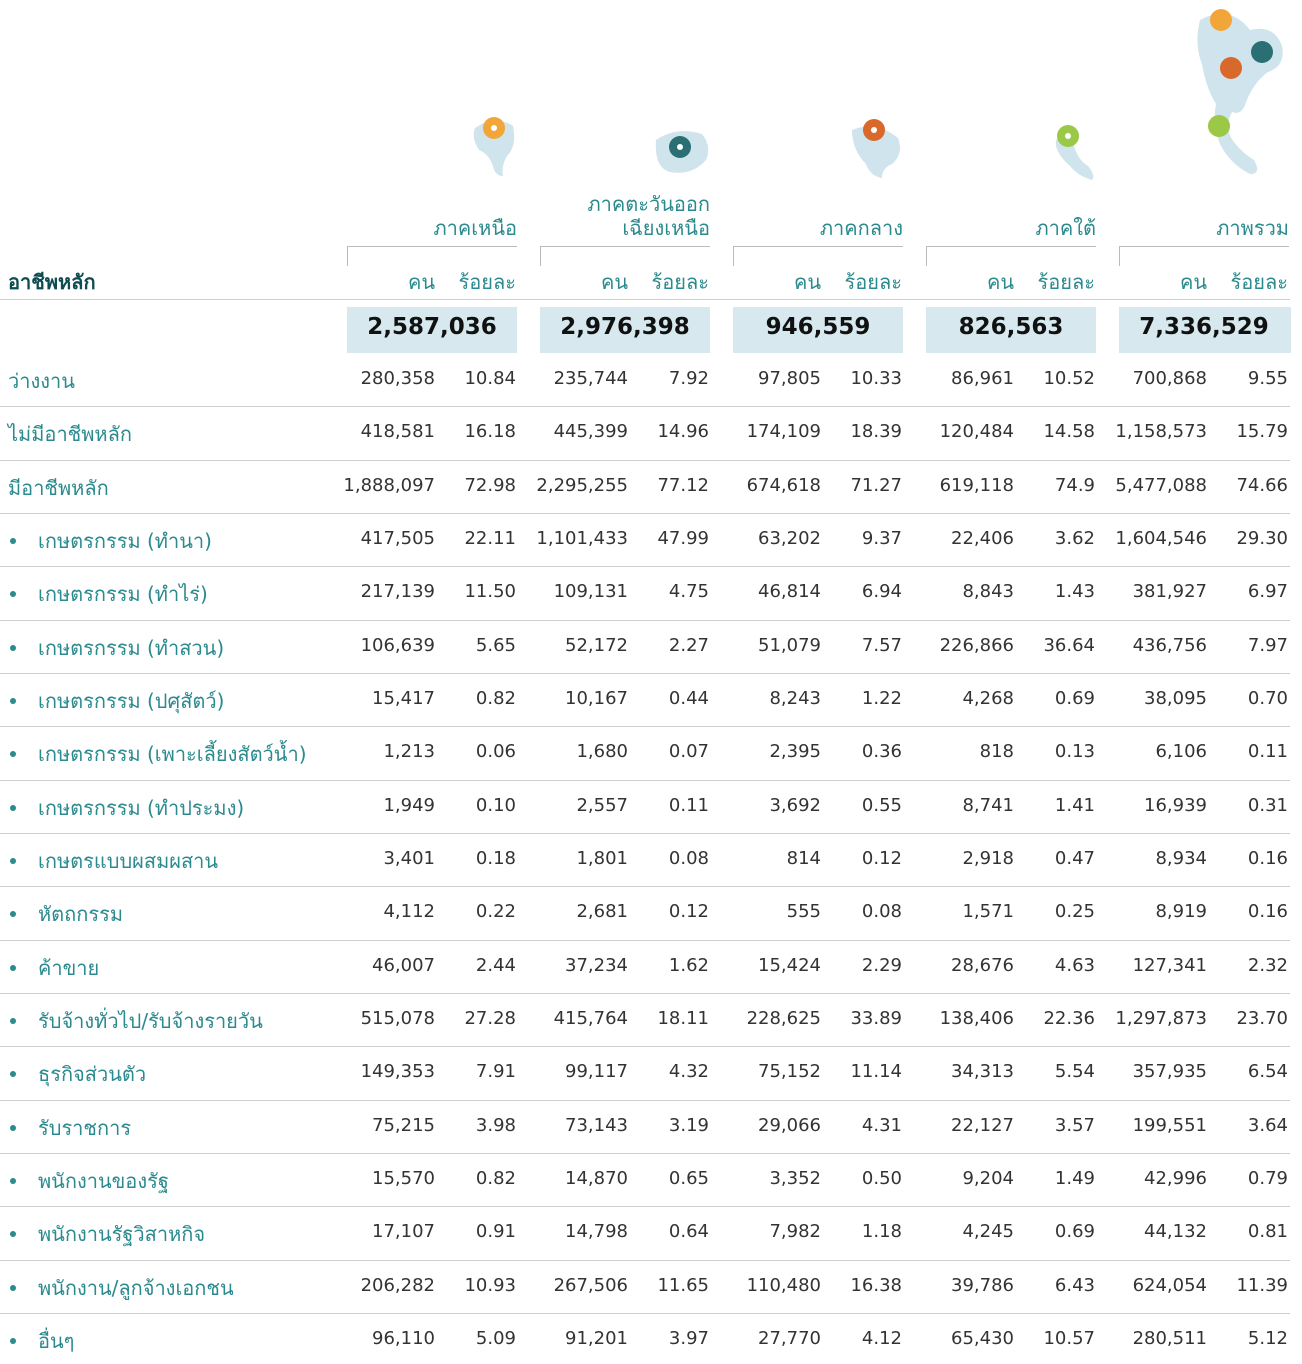  What do you see at coordinates (403, 698) in the screenshot?
I see `cell: 15,417` at bounding box center [403, 698].